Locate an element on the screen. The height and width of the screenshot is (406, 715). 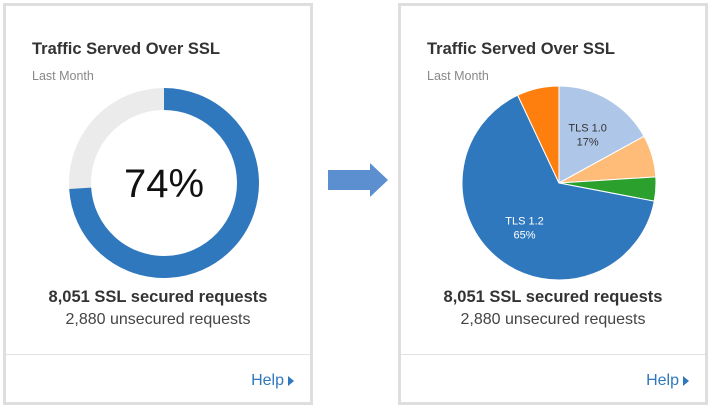
arrow-right-icon is located at coordinates (358, 180).